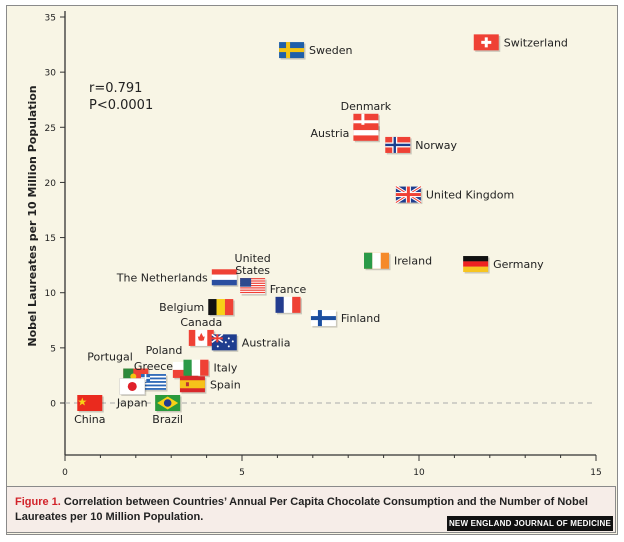 The width and height of the screenshot is (624, 542). I want to click on norway-point, so click(398, 145).